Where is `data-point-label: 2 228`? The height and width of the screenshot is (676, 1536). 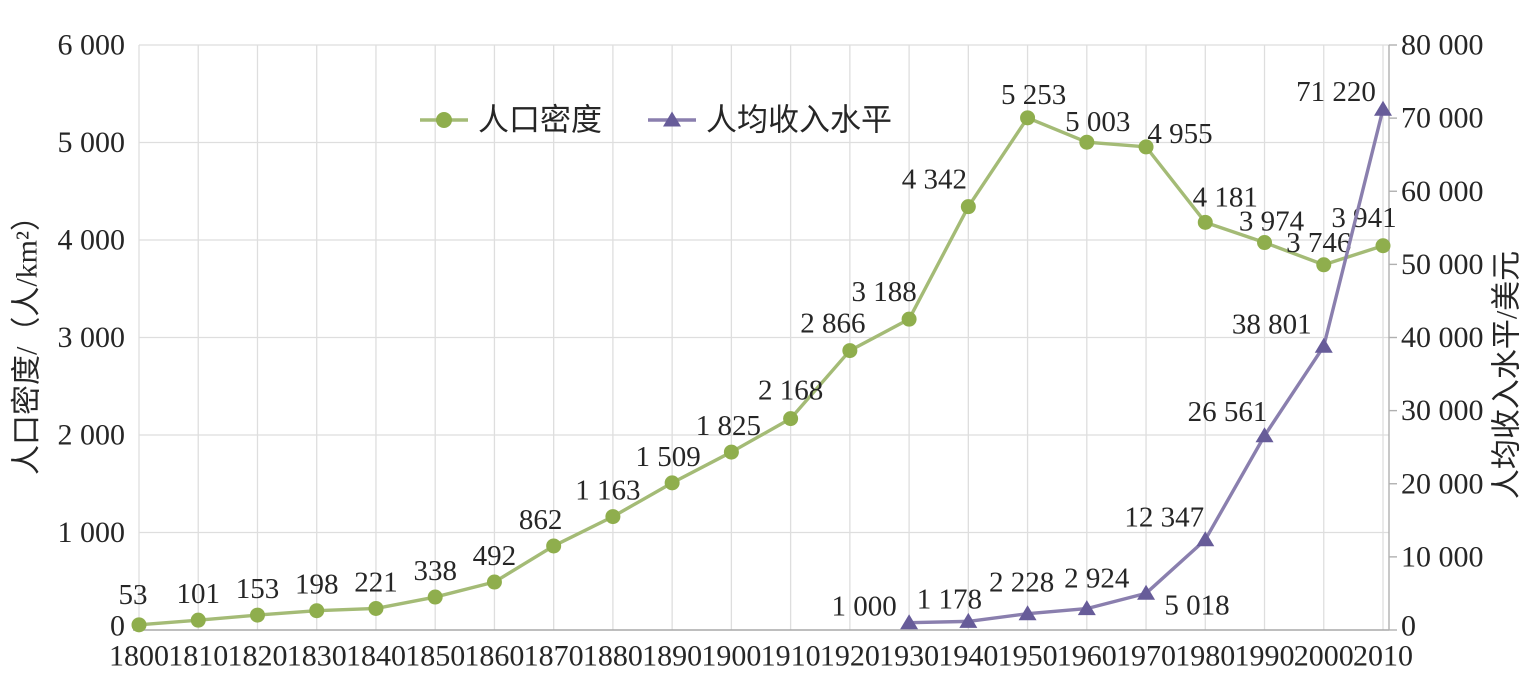 data-point-label: 2 228 is located at coordinates (1021, 583).